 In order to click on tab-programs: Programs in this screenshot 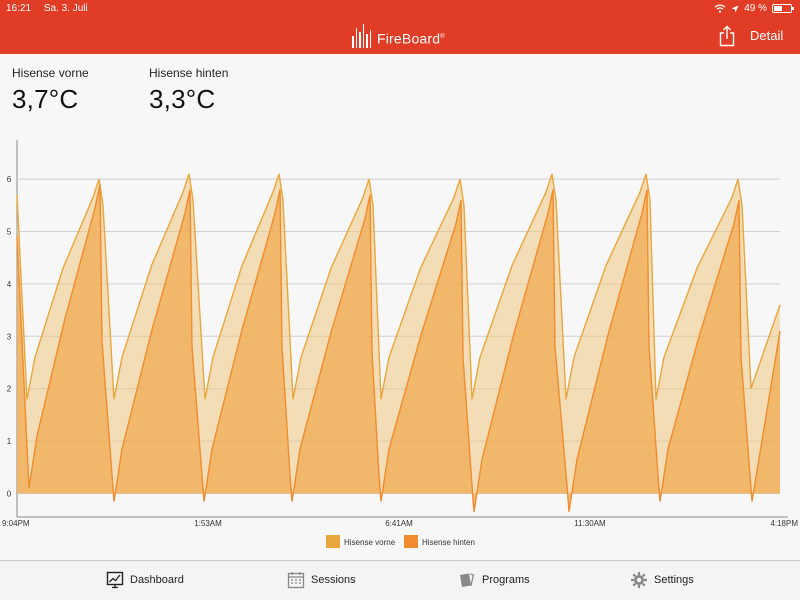, I will do `click(494, 580)`.